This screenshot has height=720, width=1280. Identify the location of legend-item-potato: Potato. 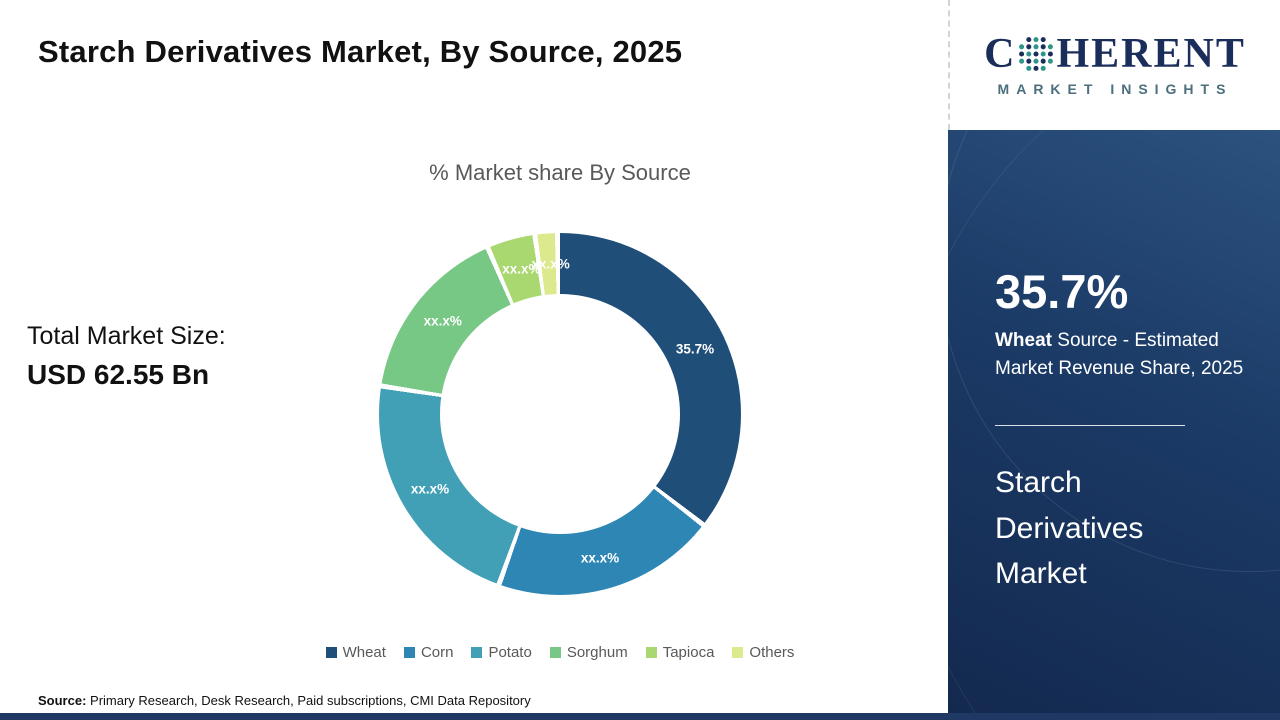
(501, 652).